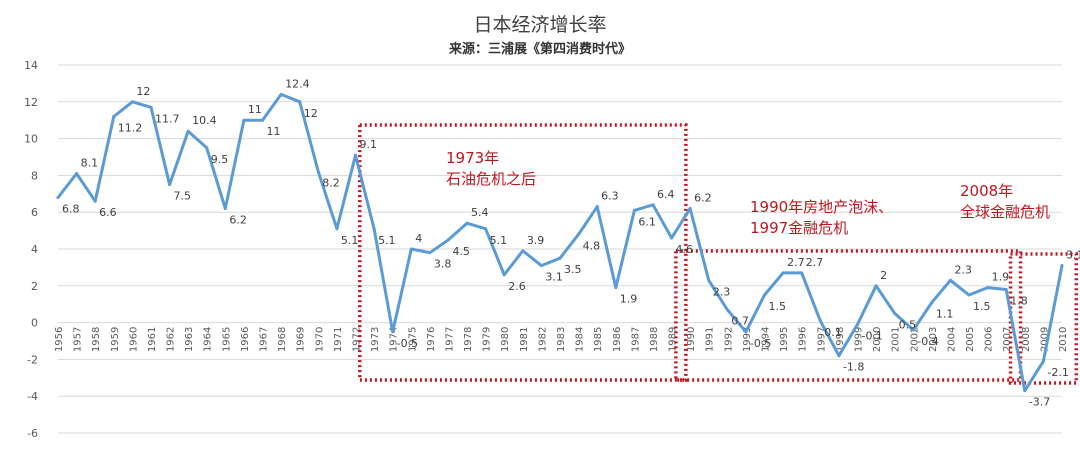 This screenshot has width=1080, height=452. Describe the element at coordinates (297, 83) in the screenshot. I see `data-label: 12.4` at that location.